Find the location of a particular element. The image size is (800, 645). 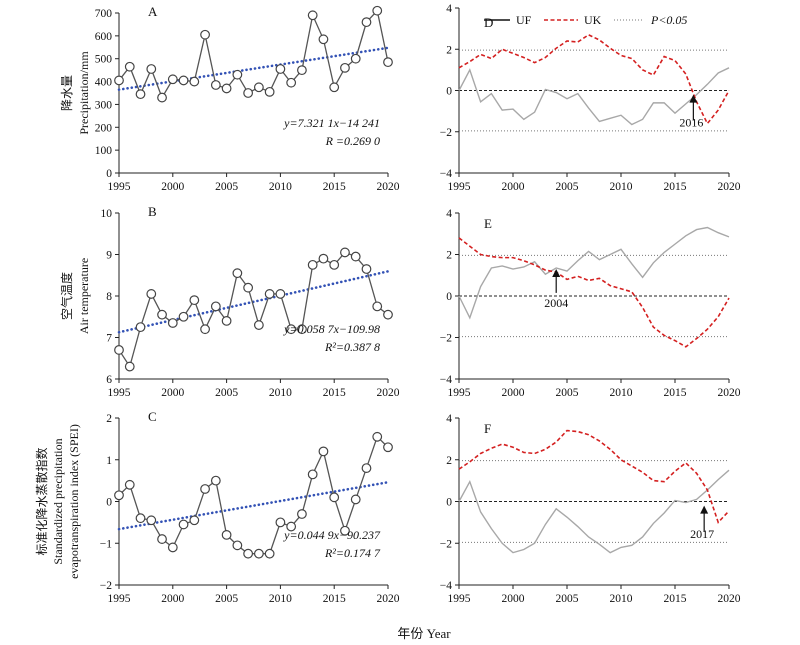

y-tick-label: 600 is located at coordinates (104, 37).